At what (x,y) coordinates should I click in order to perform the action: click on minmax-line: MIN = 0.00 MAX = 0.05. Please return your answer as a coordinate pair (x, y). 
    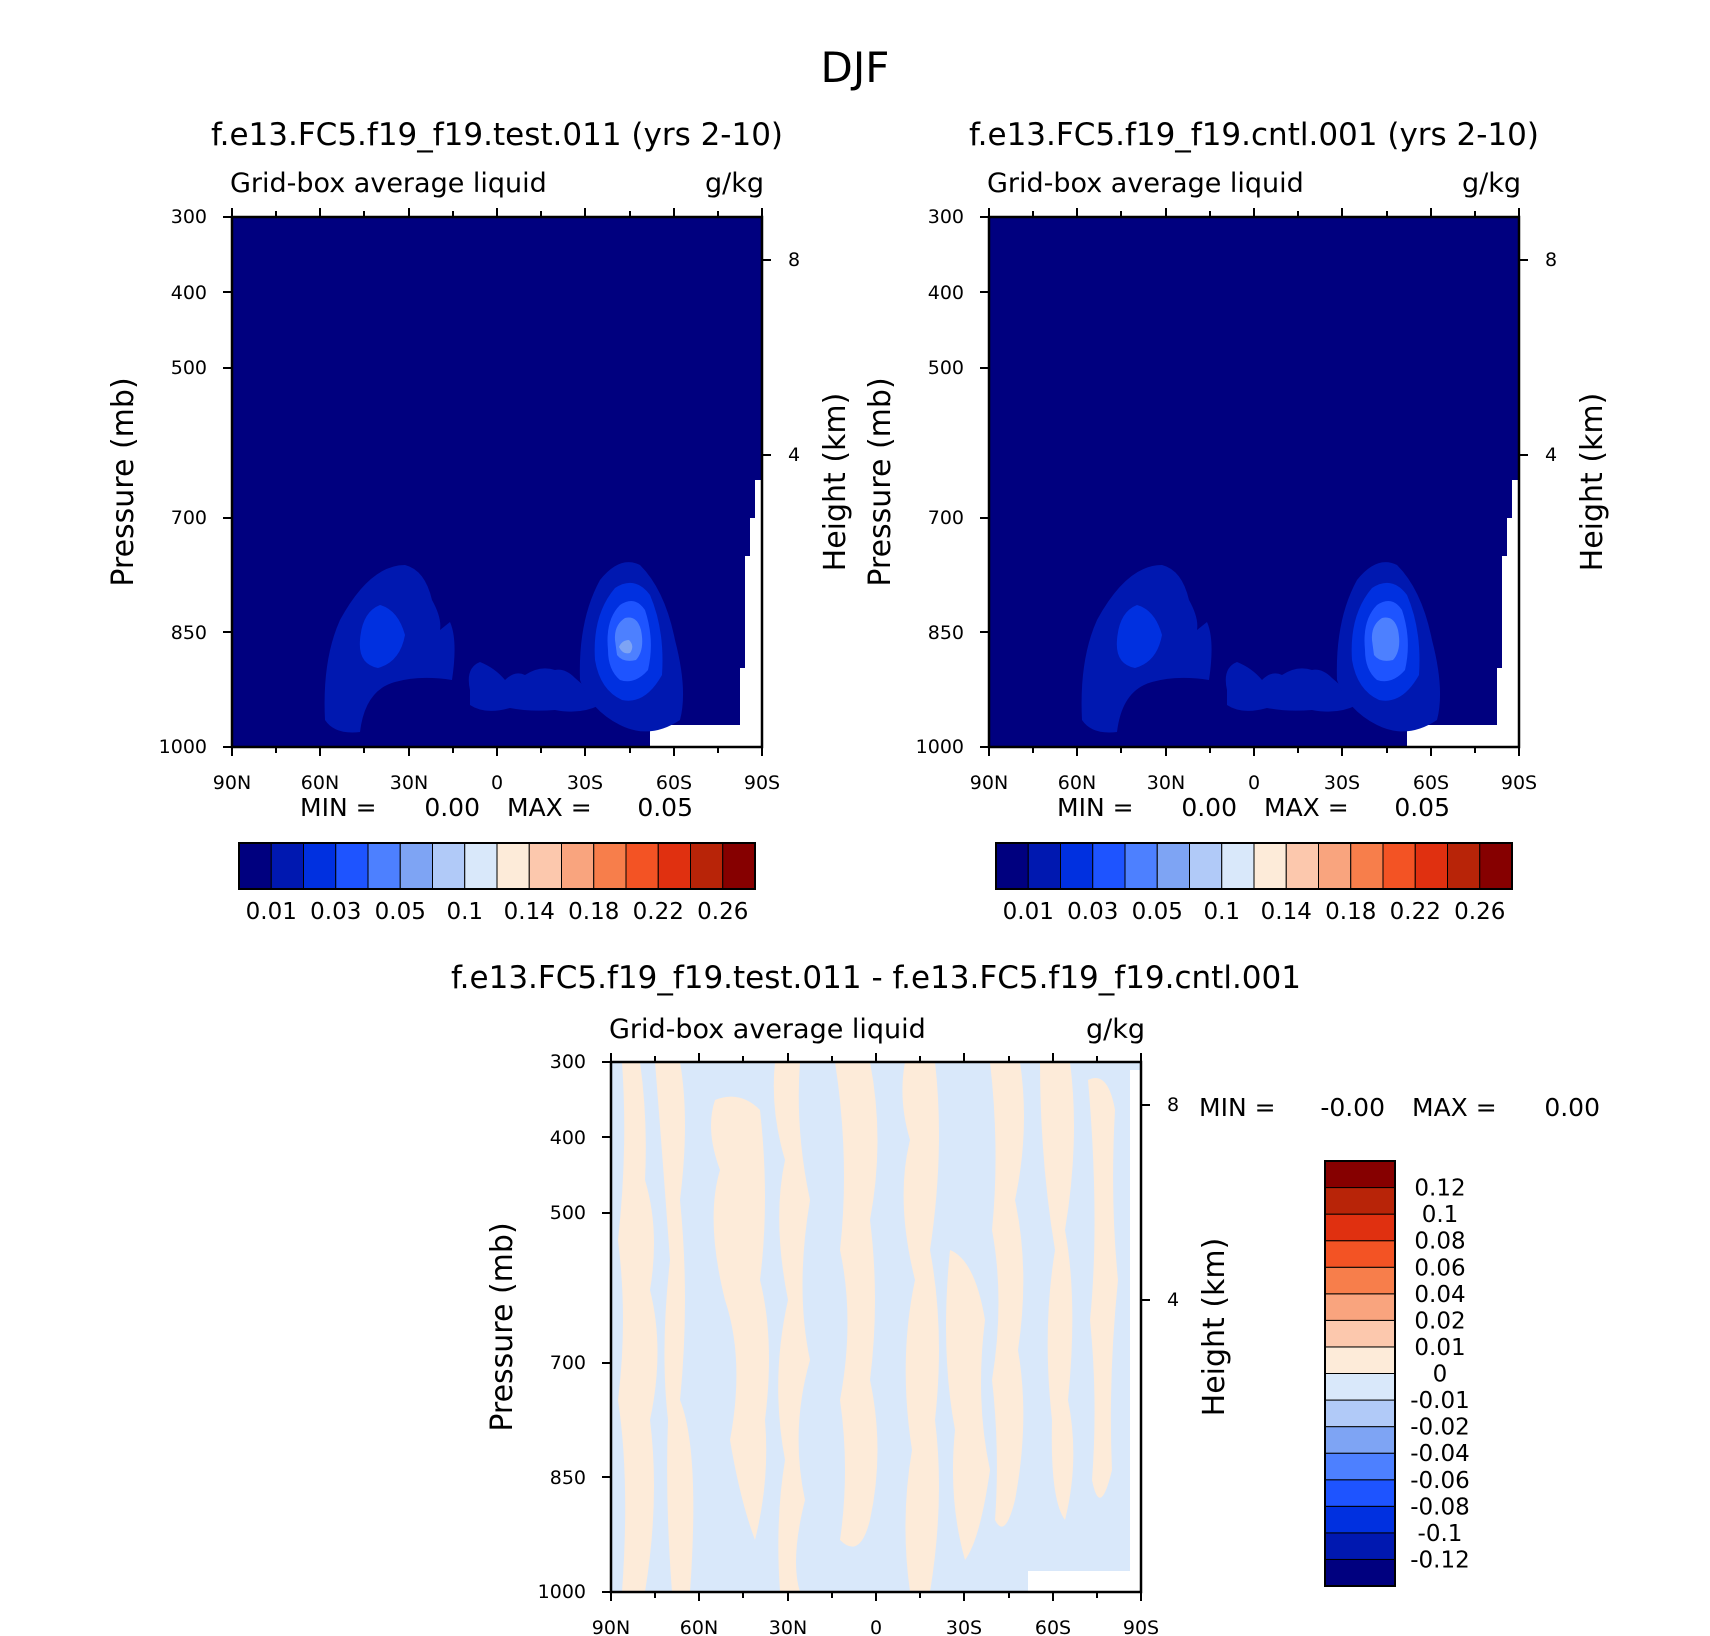
    Looking at the image, I should click on (1253, 807).